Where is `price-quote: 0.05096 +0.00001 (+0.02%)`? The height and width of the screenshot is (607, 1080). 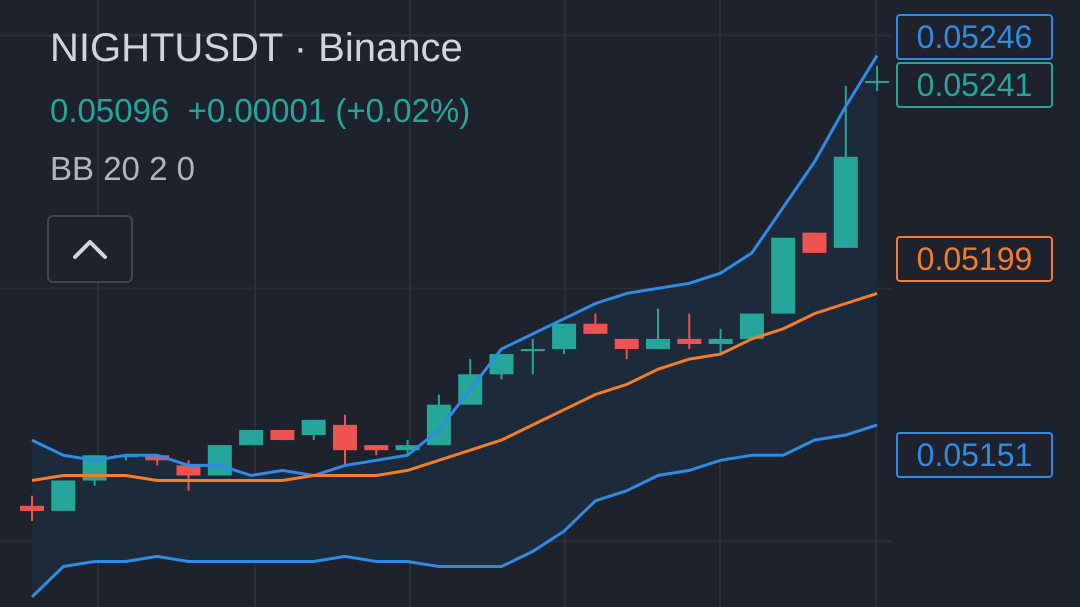
price-quote: 0.05096 +0.00001 (+0.02%) is located at coordinates (260, 111).